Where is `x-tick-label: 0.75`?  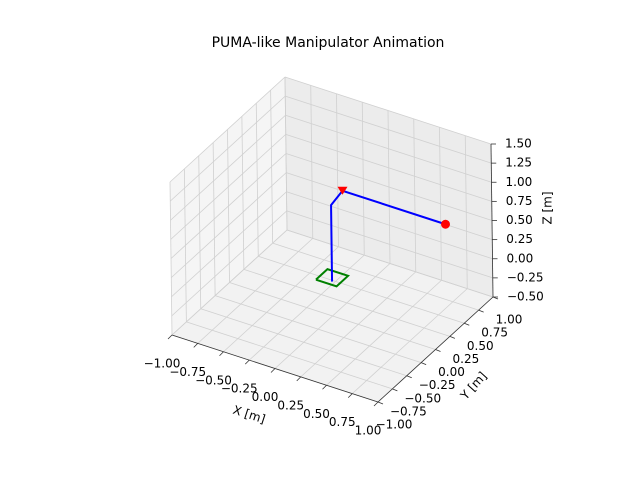
x-tick-label: 0.75 is located at coordinates (342, 422).